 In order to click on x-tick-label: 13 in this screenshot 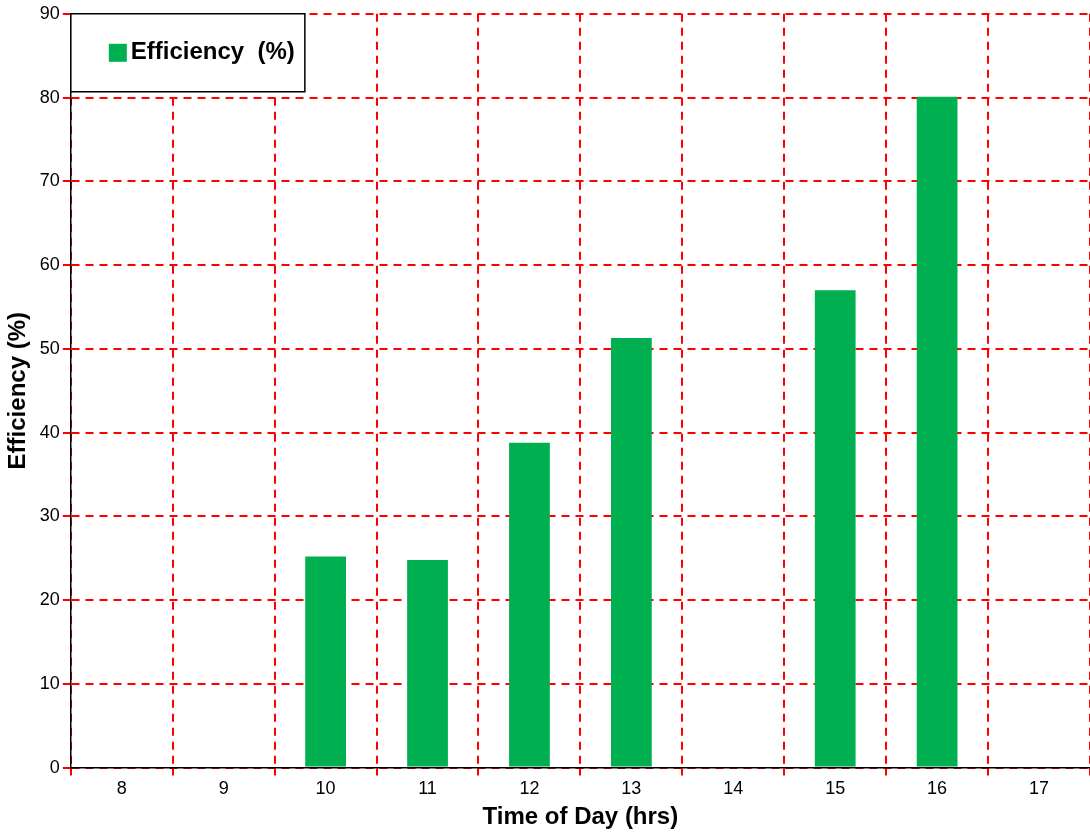, I will do `click(631, 788)`.